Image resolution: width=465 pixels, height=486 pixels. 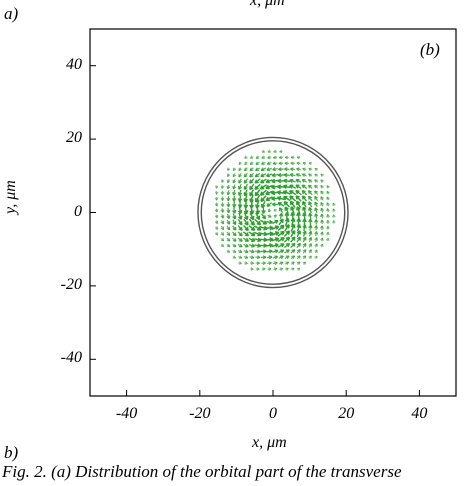 What do you see at coordinates (267, 4) in the screenshot?
I see `top-x-axis-label: x, μm` at bounding box center [267, 4].